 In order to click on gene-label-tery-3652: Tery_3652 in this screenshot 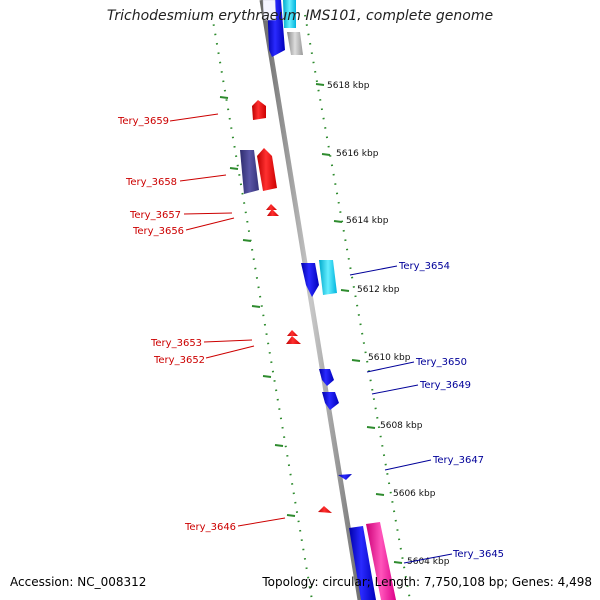, I will do `click(179, 360)`.